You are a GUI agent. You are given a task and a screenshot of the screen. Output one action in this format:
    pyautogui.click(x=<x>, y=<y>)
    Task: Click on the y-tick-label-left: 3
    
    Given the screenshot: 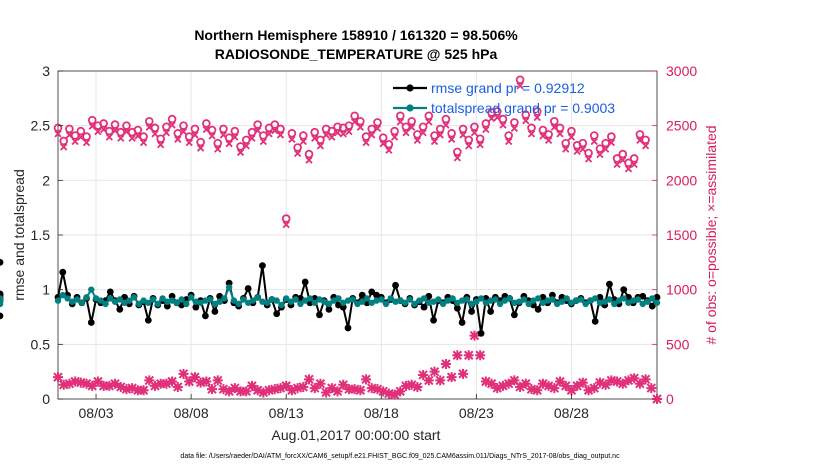 What is the action you would take?
    pyautogui.click(x=46, y=71)
    